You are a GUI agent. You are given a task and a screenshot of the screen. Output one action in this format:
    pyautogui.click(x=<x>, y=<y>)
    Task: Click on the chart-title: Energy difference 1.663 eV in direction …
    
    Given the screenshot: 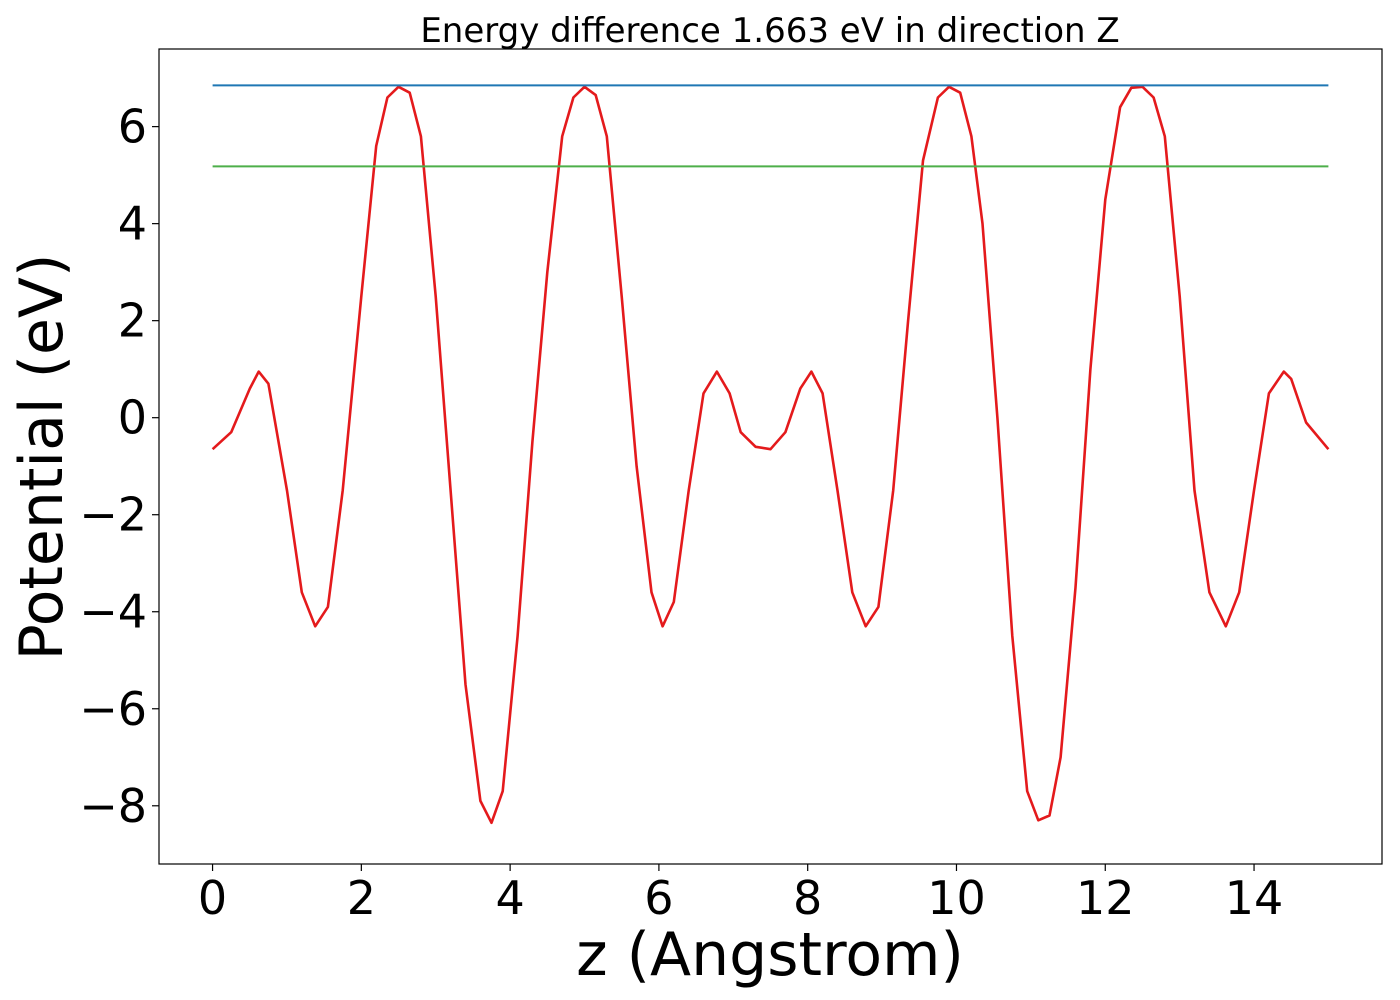 What is the action you would take?
    pyautogui.click(x=769, y=31)
    